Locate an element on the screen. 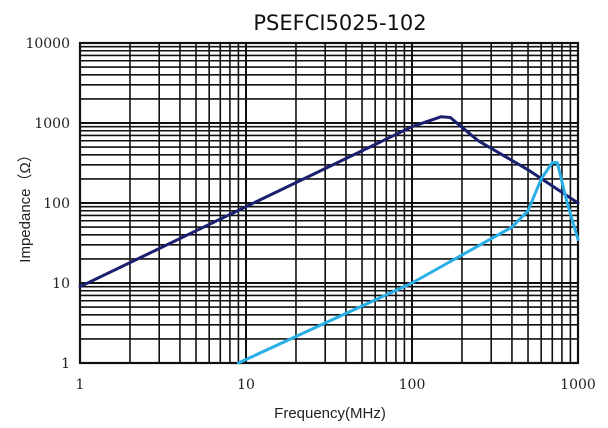 This screenshot has height=428, width=608. chart-title: PSEFCI5025-102 is located at coordinates (339, 23).